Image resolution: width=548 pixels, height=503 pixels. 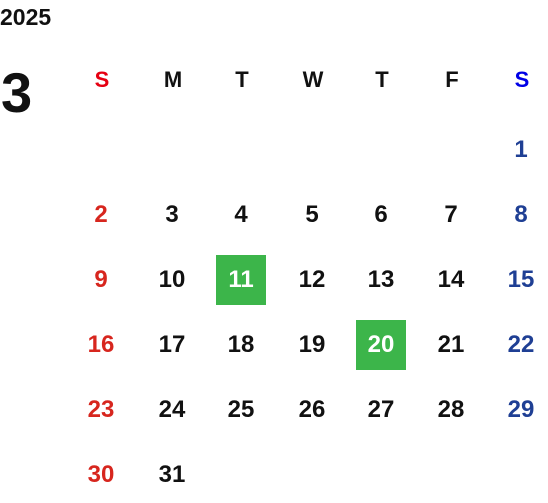 I want to click on day: 19, so click(x=312, y=344).